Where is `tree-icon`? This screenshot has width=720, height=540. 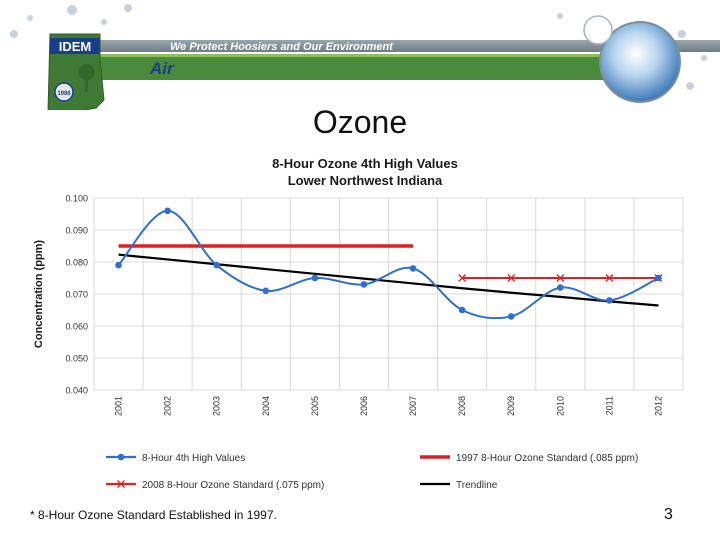
tree-icon is located at coordinates (86, 78).